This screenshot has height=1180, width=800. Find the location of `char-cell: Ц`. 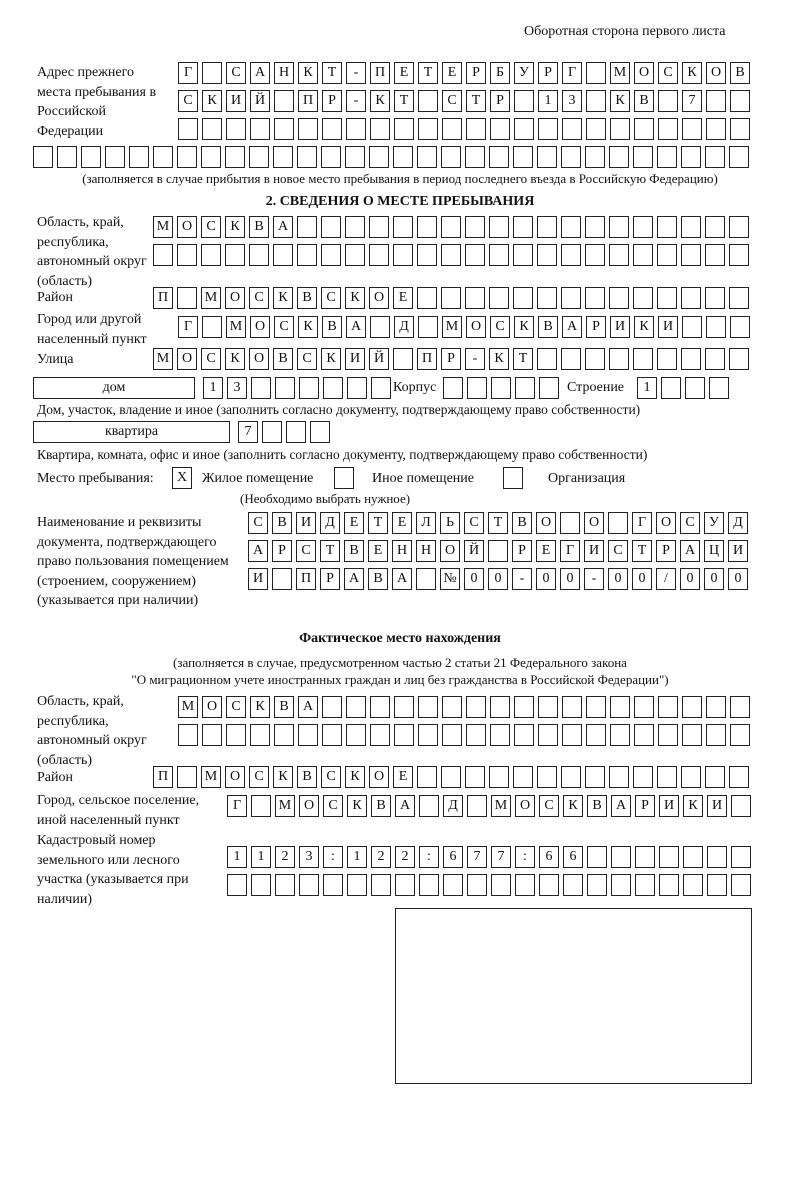

char-cell: Ц is located at coordinates (714, 551).